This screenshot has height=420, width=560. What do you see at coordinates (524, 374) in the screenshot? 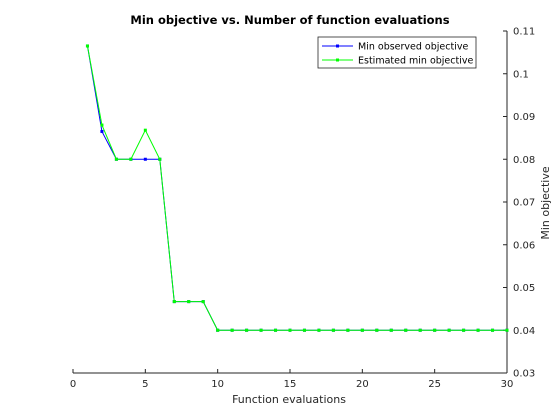
I see `y-tick-label: 0.03` at bounding box center [524, 374].